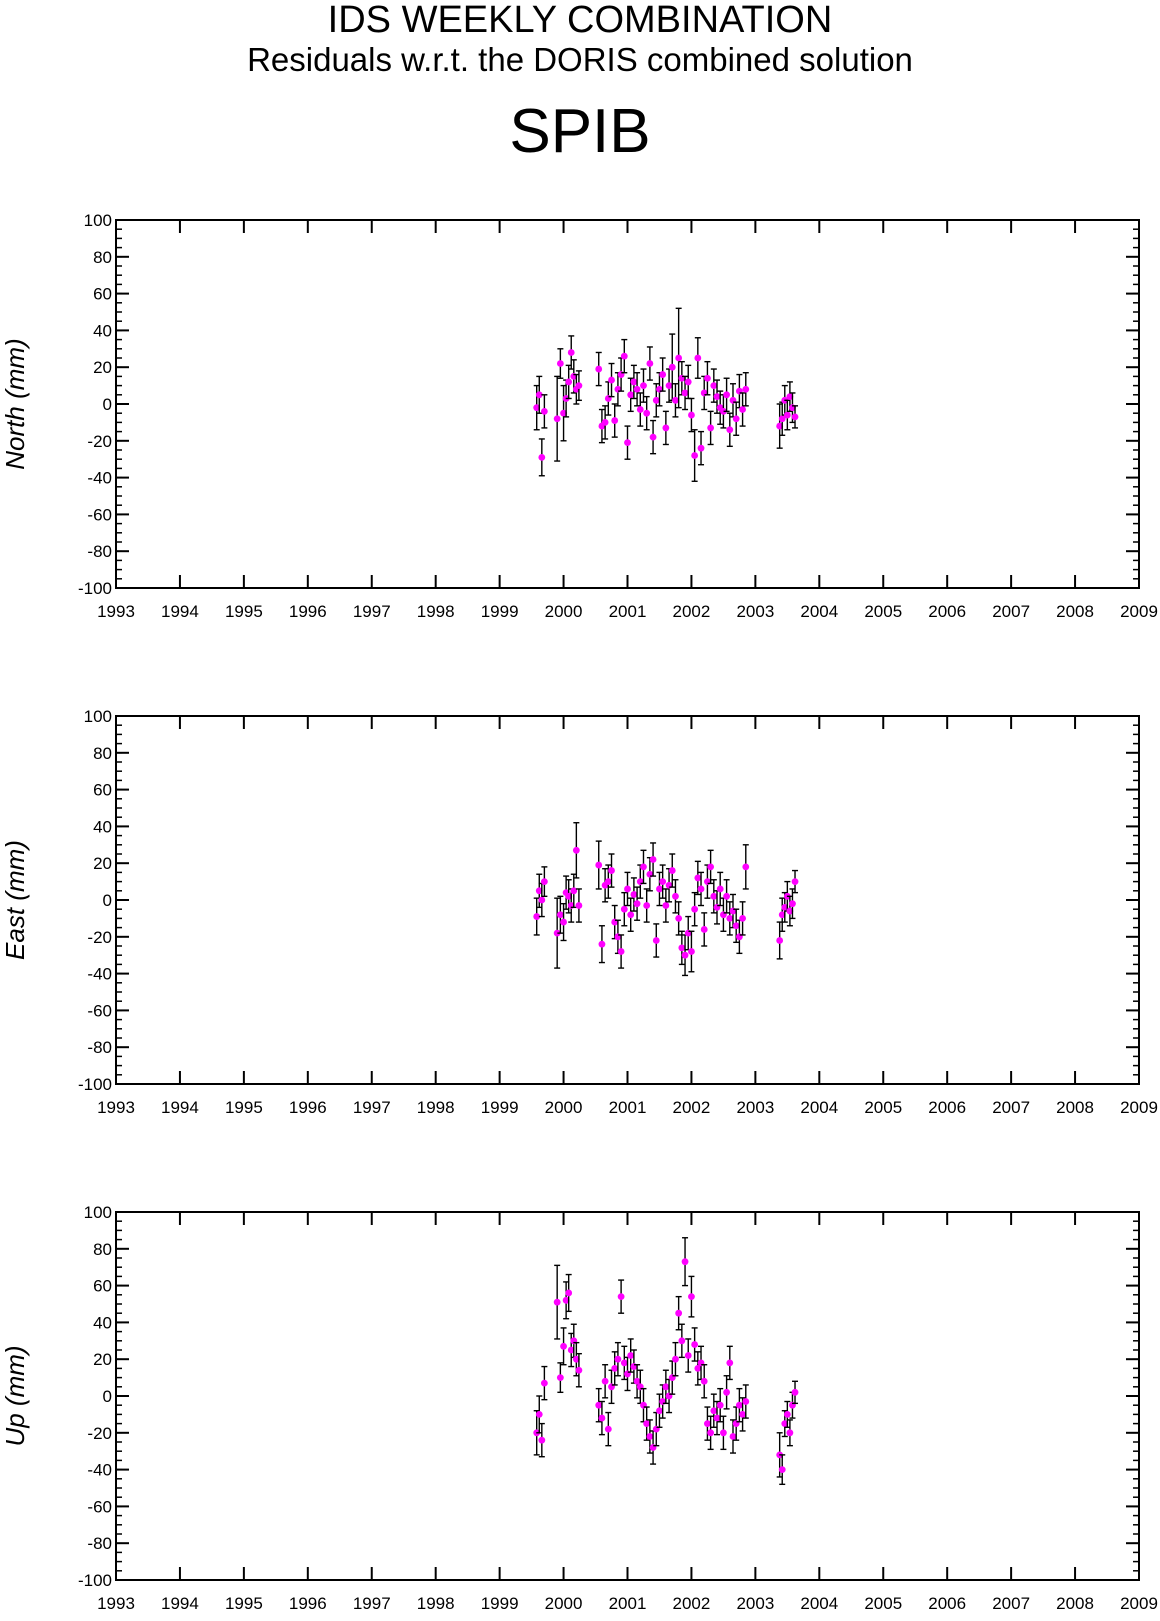 The width and height of the screenshot is (1160, 1621). Describe the element at coordinates (819, 611) in the screenshot. I see `x-tick-label: 2004` at that location.